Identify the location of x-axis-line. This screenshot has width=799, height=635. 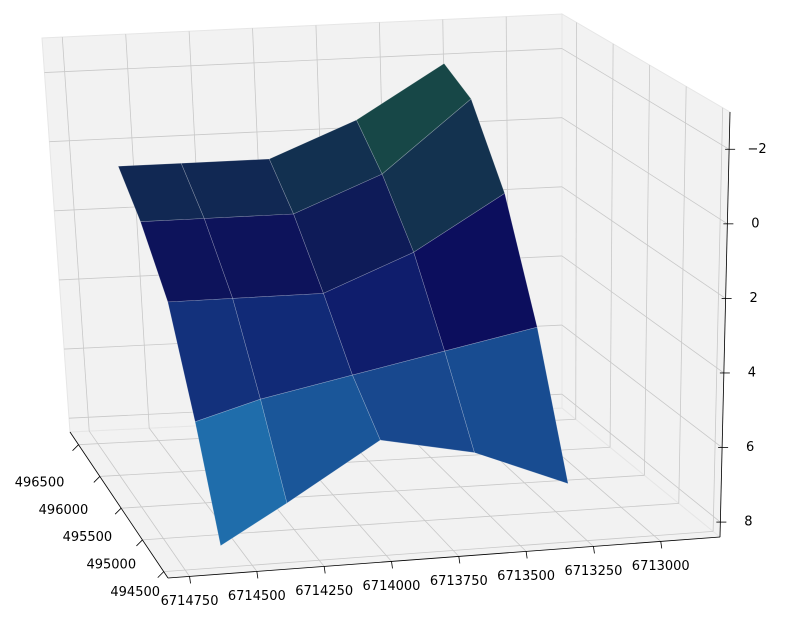
(119, 505).